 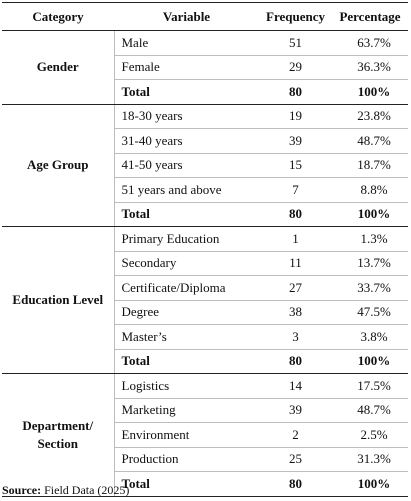 I want to click on table-row: Environment 2 2.5%, so click(x=205, y=435).